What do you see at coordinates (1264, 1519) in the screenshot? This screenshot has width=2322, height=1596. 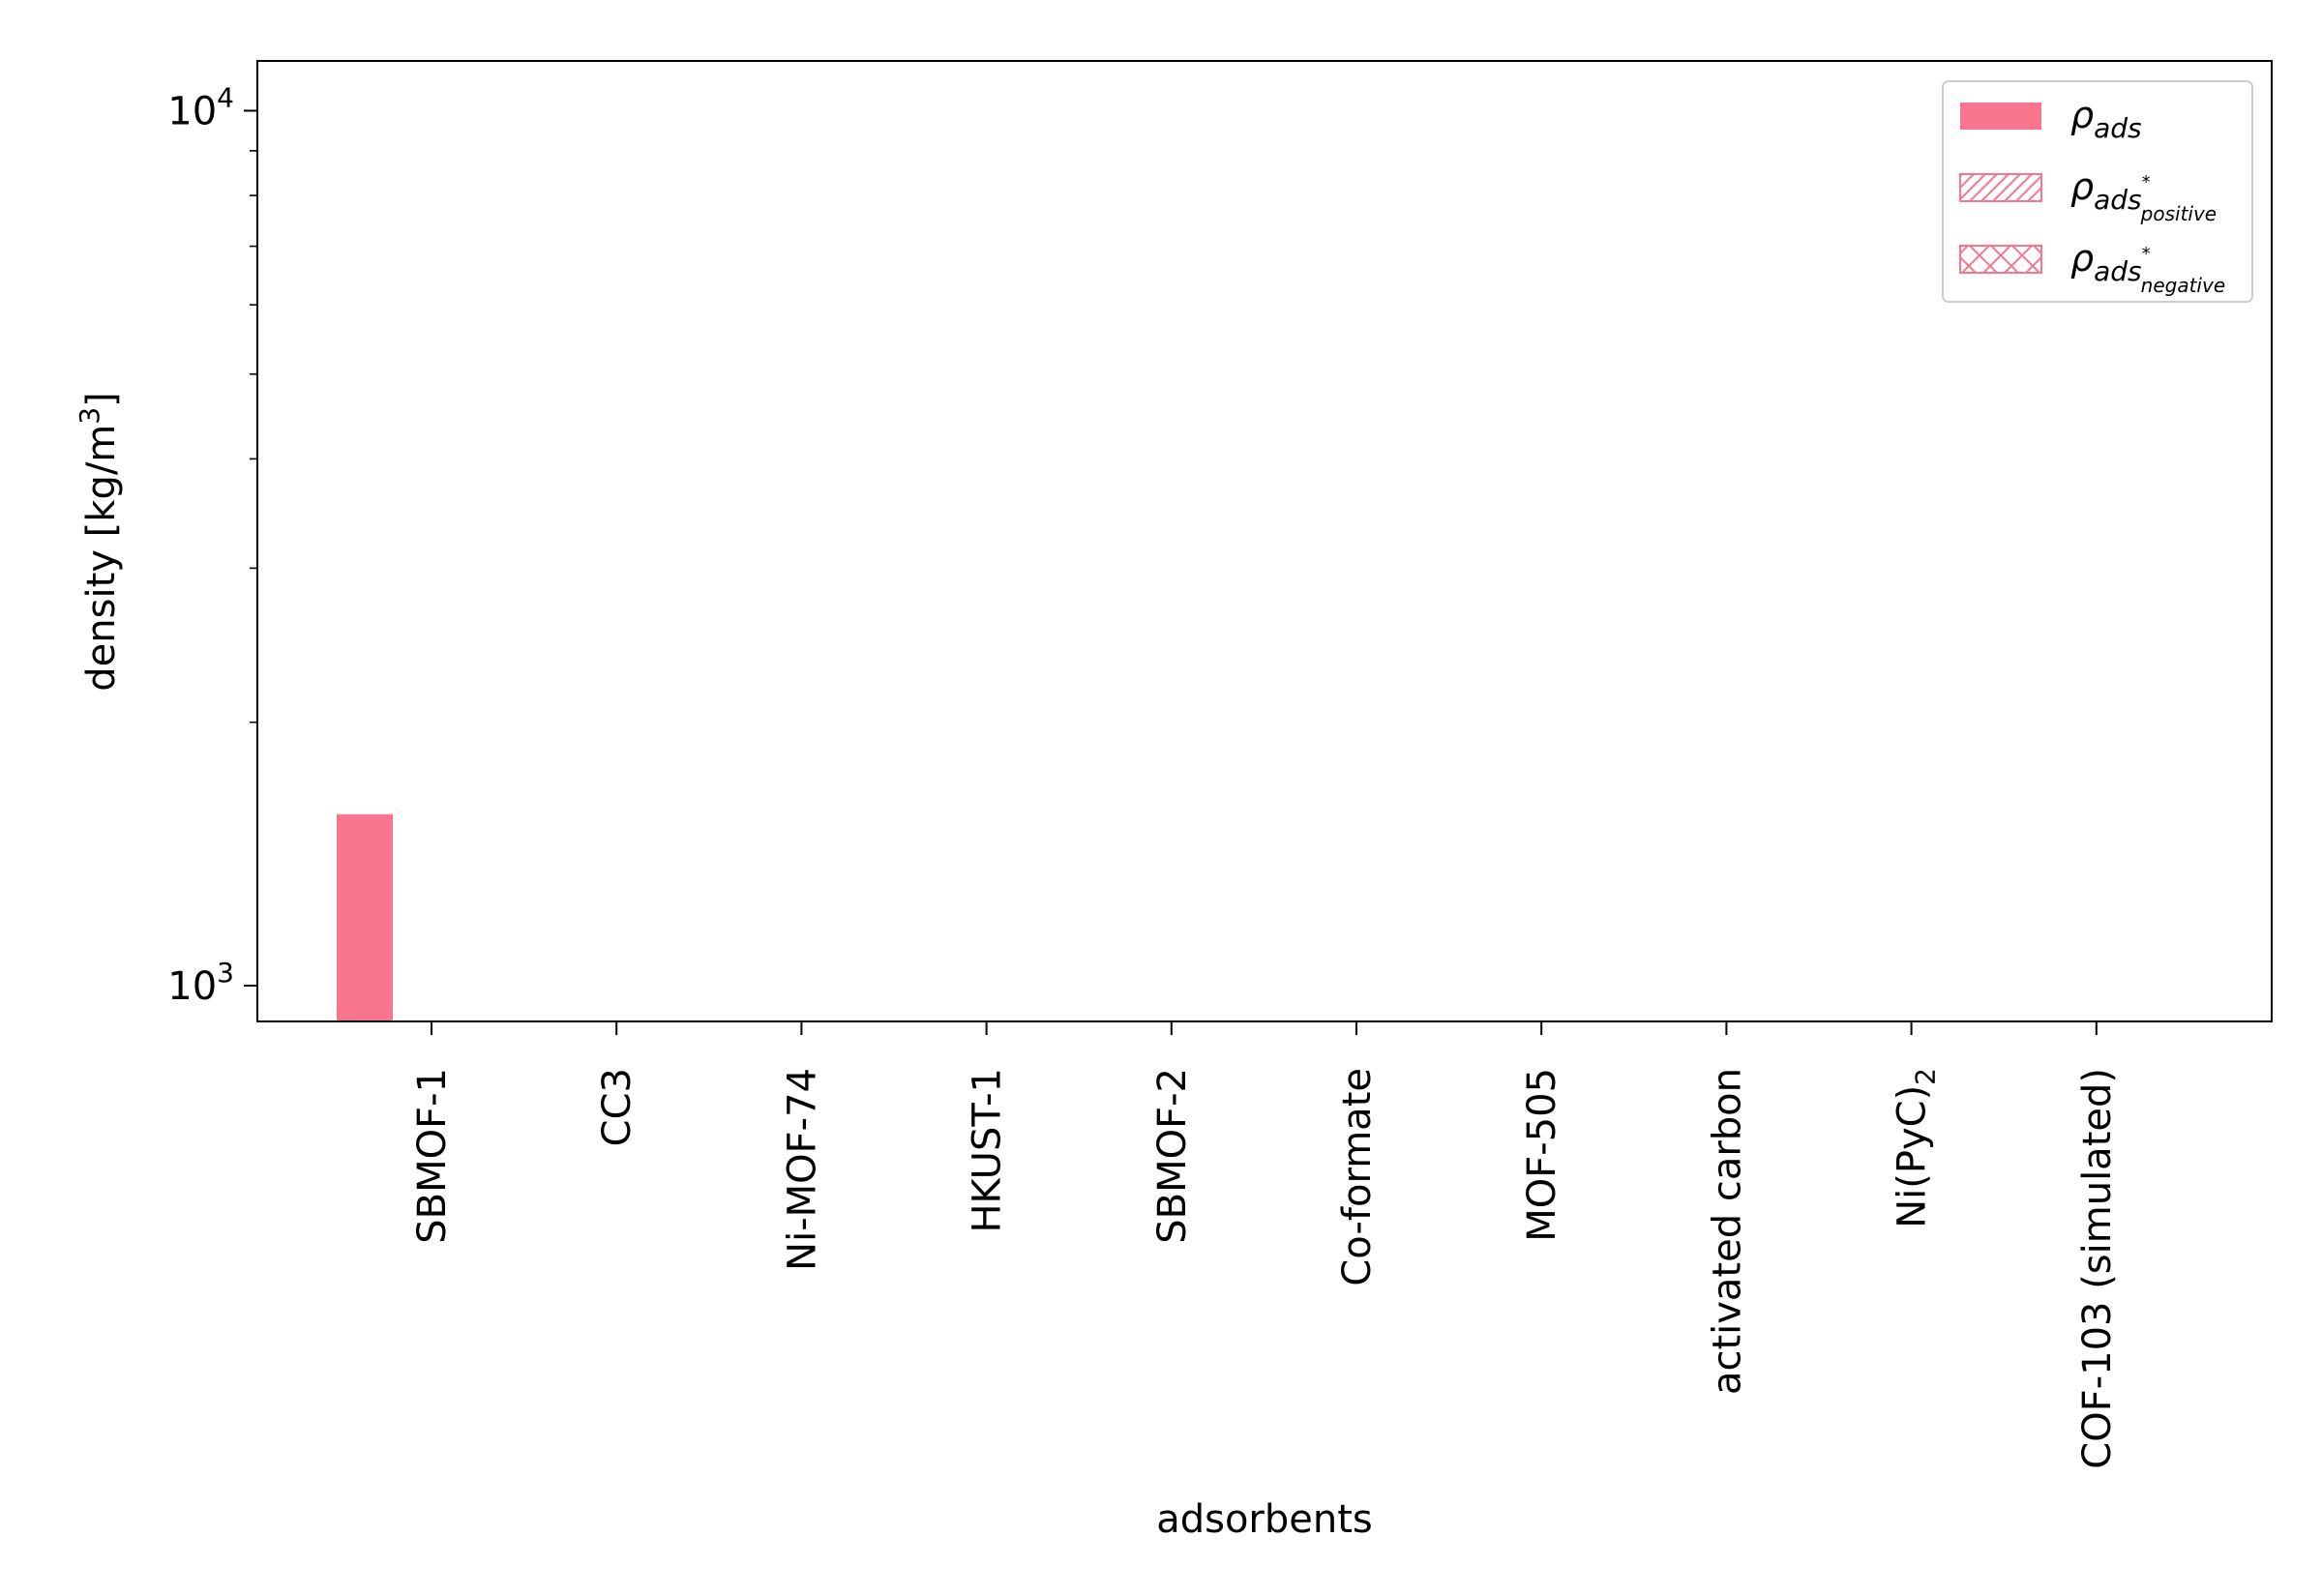 I see `x-axis-label: adsorbents` at bounding box center [1264, 1519].